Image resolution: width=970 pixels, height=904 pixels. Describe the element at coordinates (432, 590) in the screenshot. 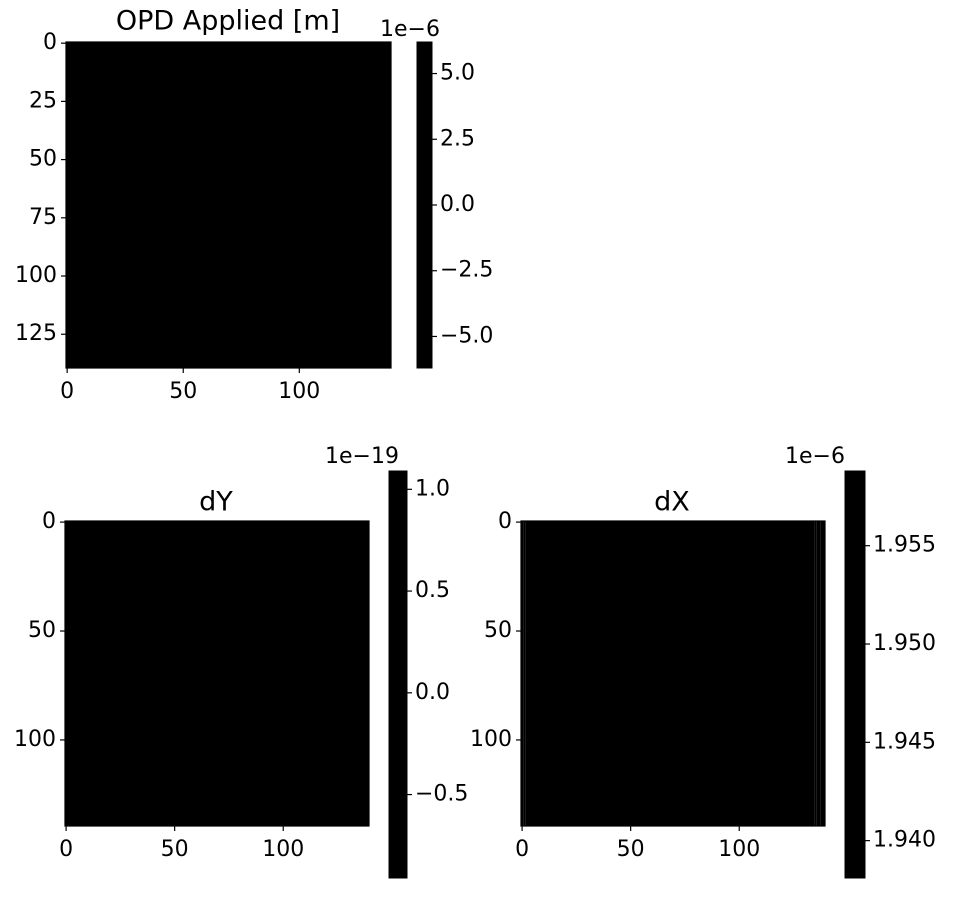

I see `colorbar-tick-label: 0.5` at that location.